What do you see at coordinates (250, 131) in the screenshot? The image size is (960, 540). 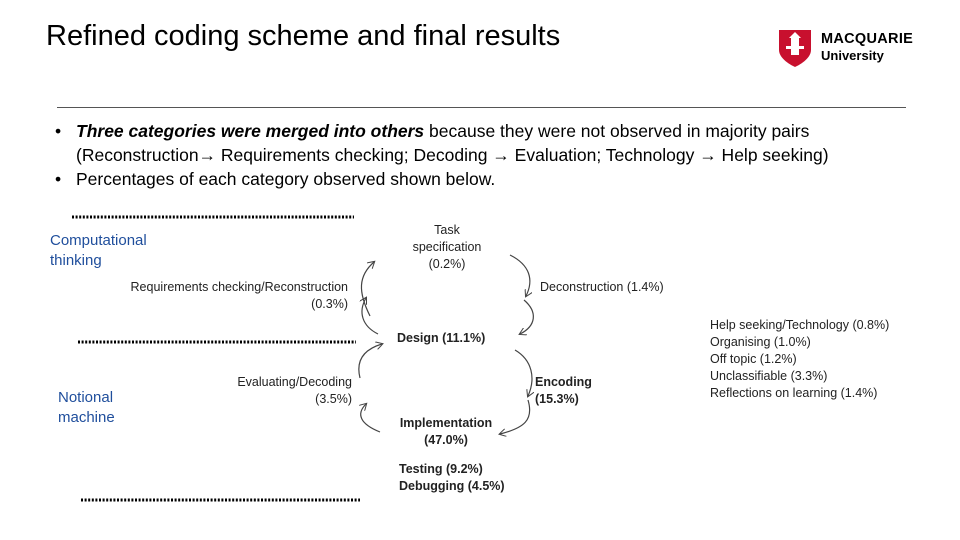 I see `bullet-emphasis: Three categories were merged into others` at bounding box center [250, 131].